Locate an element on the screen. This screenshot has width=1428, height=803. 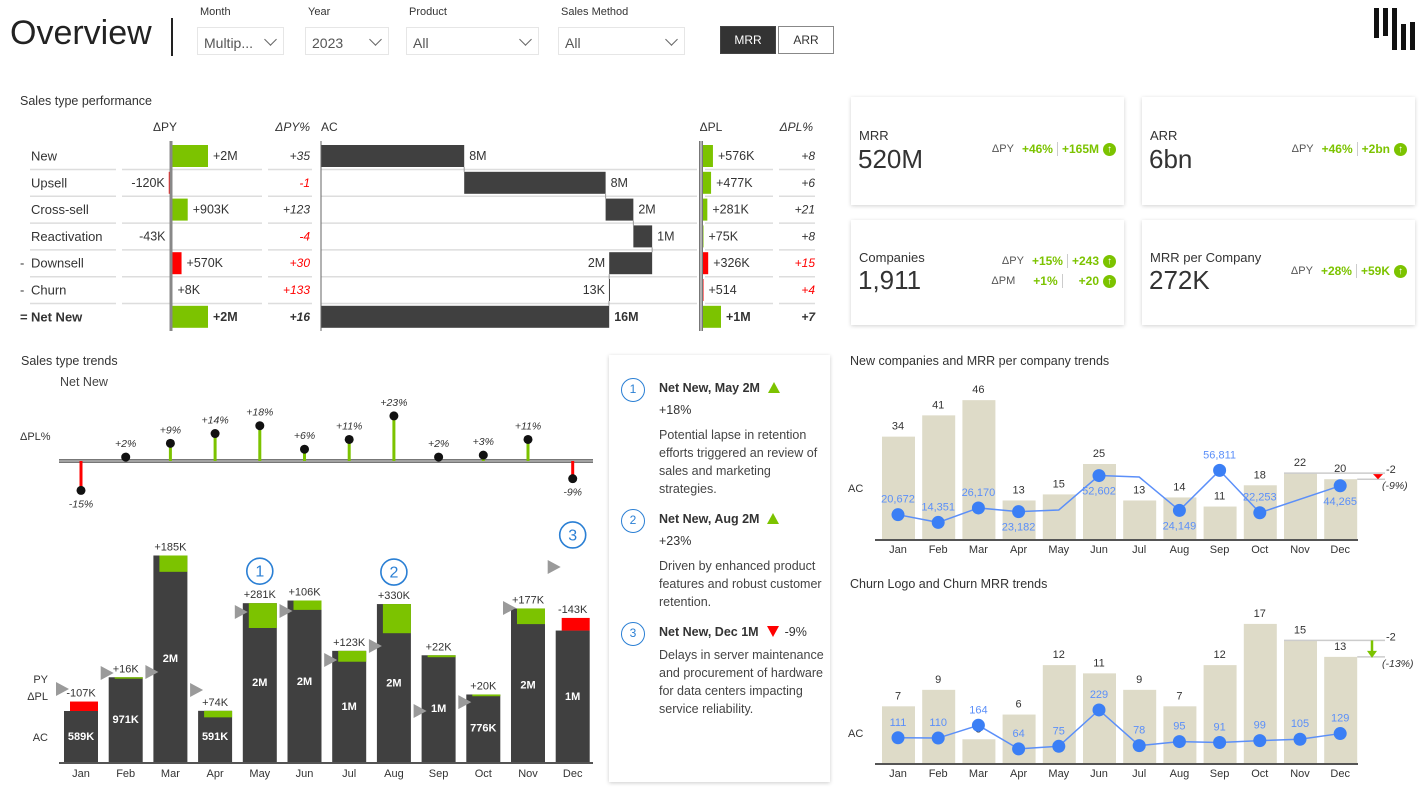
dpl-bar is located at coordinates (307, 605).